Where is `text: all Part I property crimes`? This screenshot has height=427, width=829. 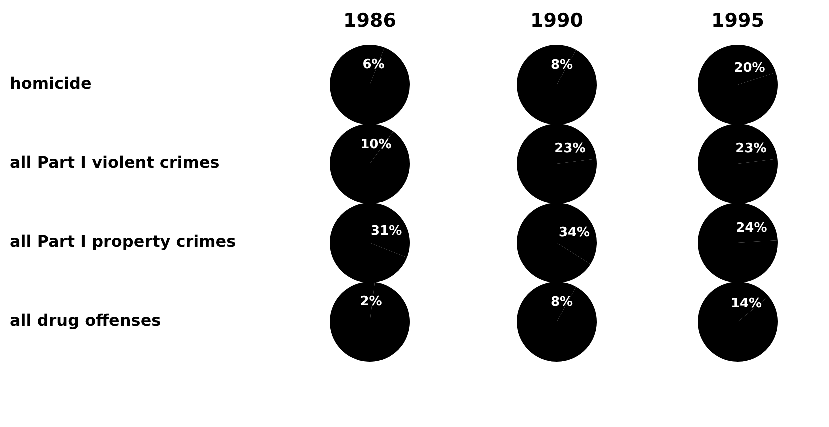
text: all Part I property crimes is located at coordinates (123, 241).